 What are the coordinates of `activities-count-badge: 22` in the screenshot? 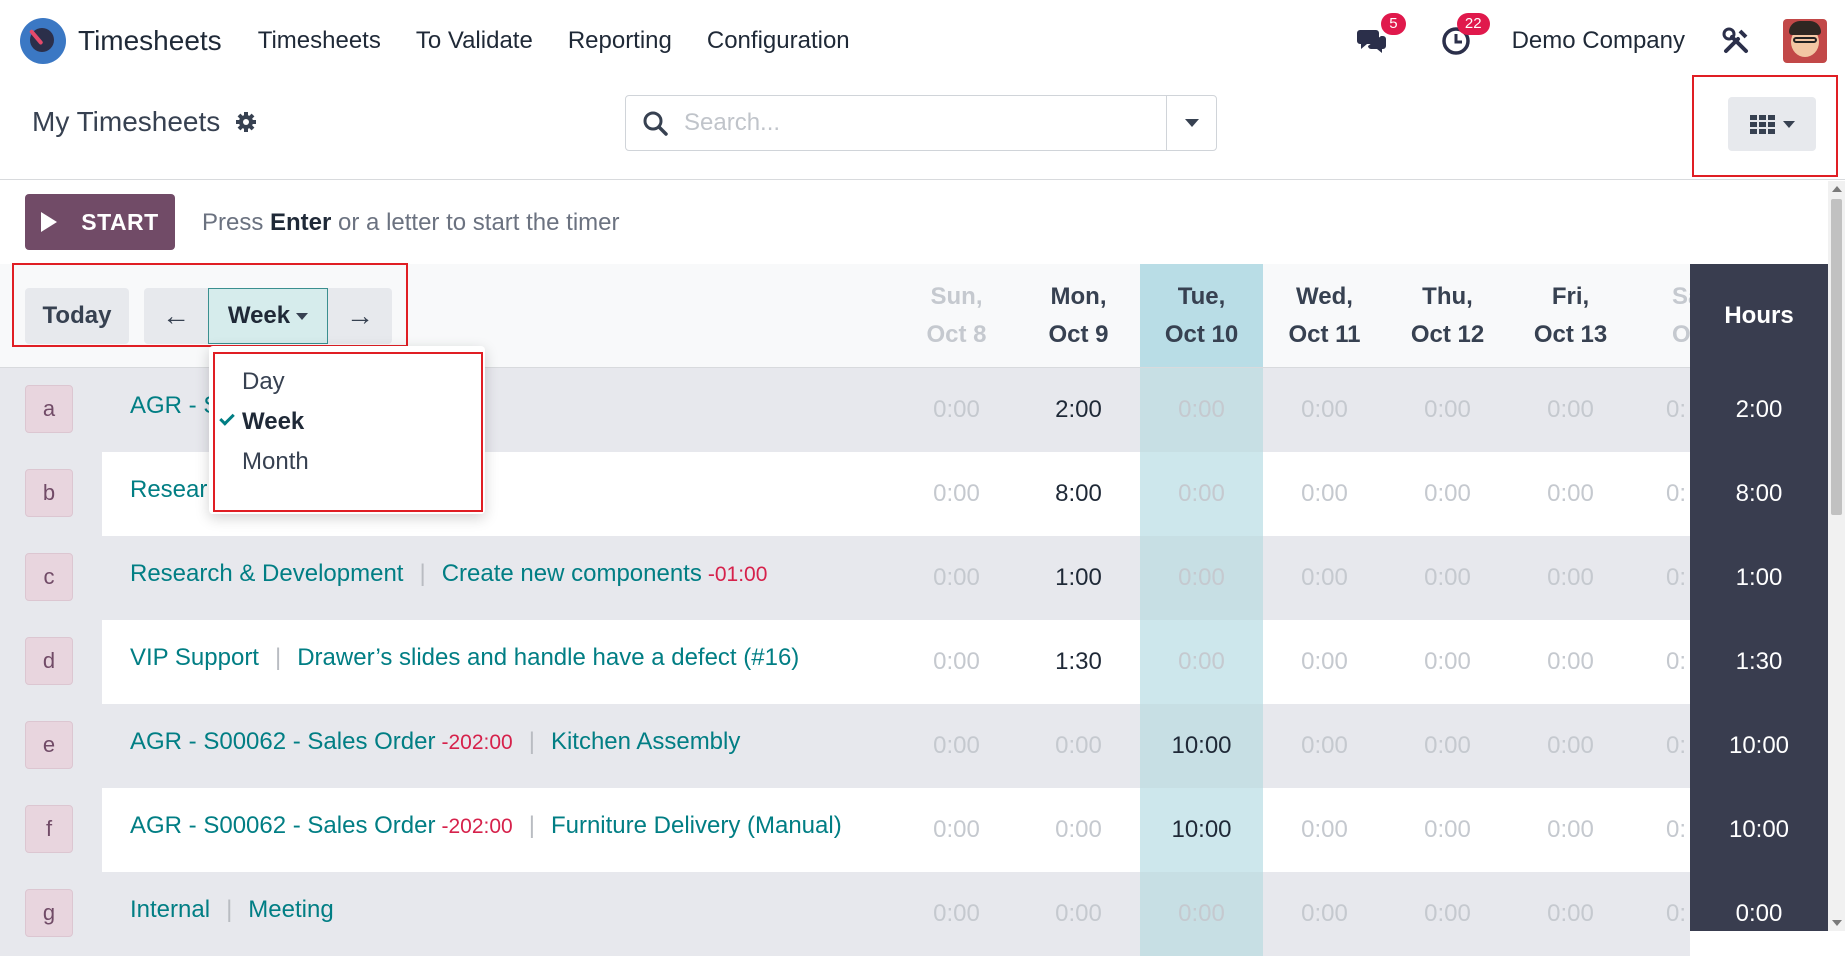 It's located at (1473, 24).